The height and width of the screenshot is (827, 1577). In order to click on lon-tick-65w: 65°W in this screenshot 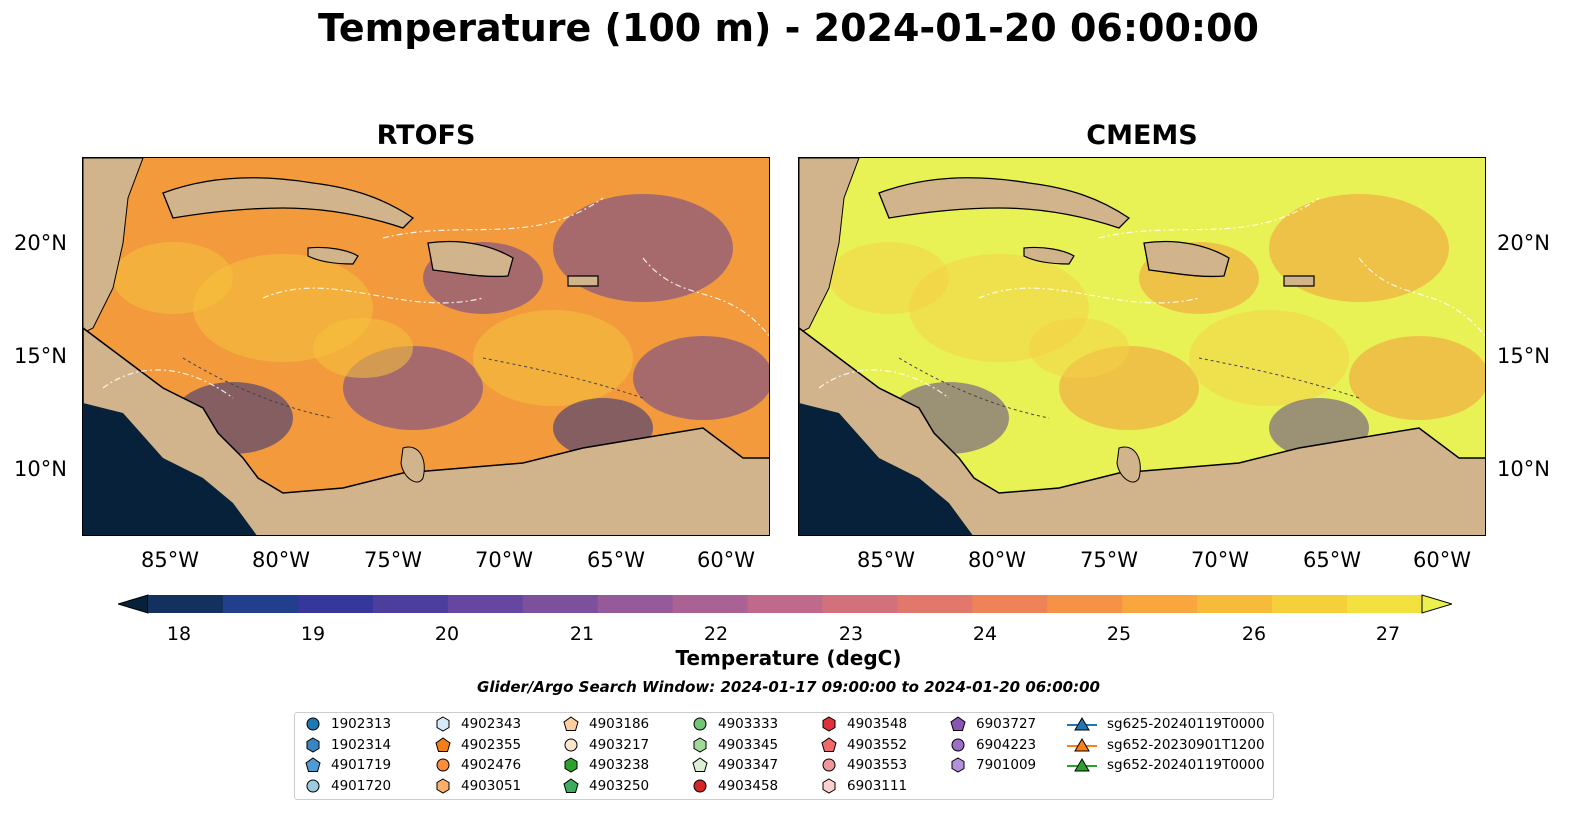, I will do `click(1332, 560)`.